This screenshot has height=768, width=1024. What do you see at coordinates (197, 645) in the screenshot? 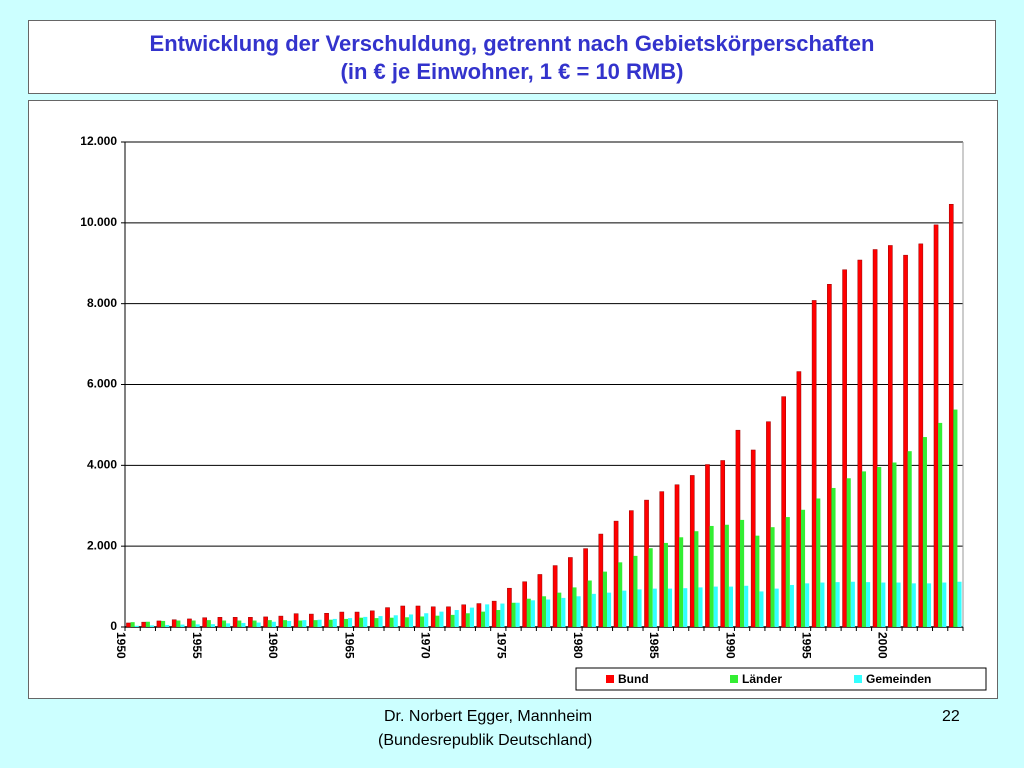
I see `x-tick-label: 1955` at bounding box center [197, 645].